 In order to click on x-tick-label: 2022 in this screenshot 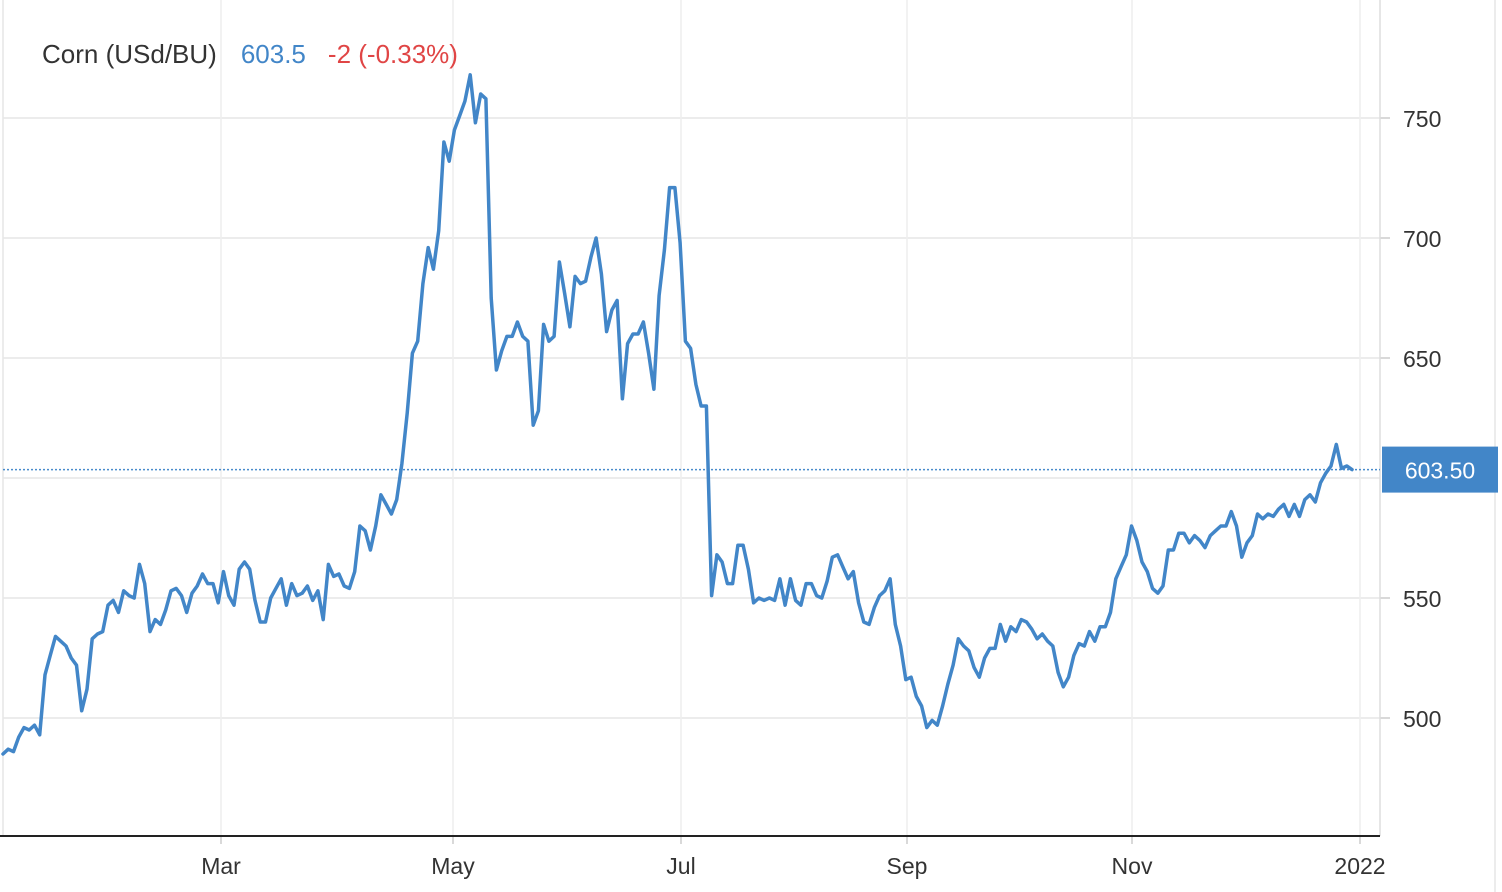, I will do `click(1359, 866)`.